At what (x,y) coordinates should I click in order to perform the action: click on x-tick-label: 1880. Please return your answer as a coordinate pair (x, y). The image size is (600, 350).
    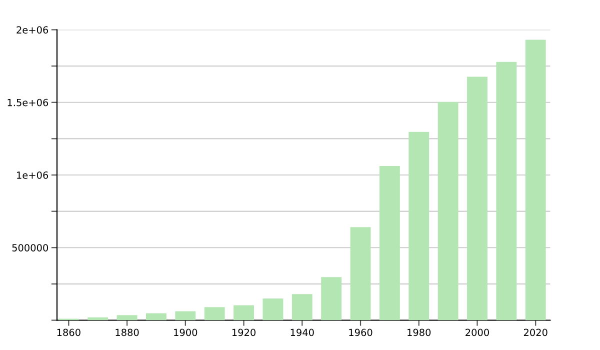
    Looking at the image, I should click on (127, 332).